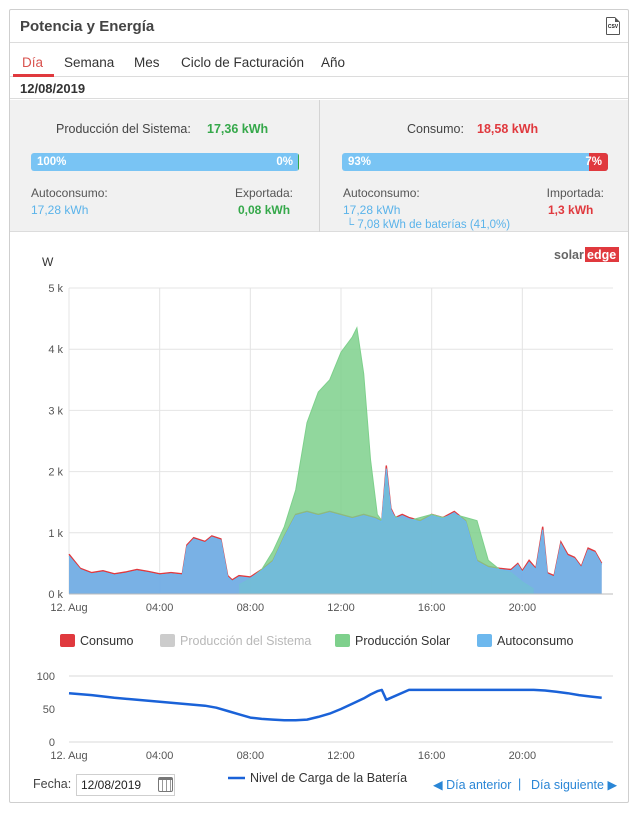  What do you see at coordinates (52, 162) in the screenshot?
I see `production-self-percent: 100%` at bounding box center [52, 162].